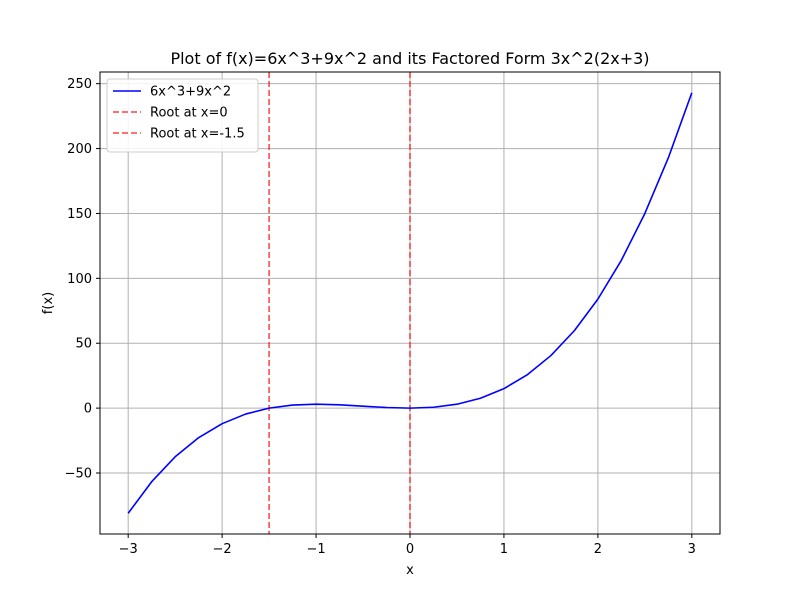 The image size is (800, 600). What do you see at coordinates (190, 92) in the screenshot?
I see `legend-label: 6x^3+9x^2` at bounding box center [190, 92].